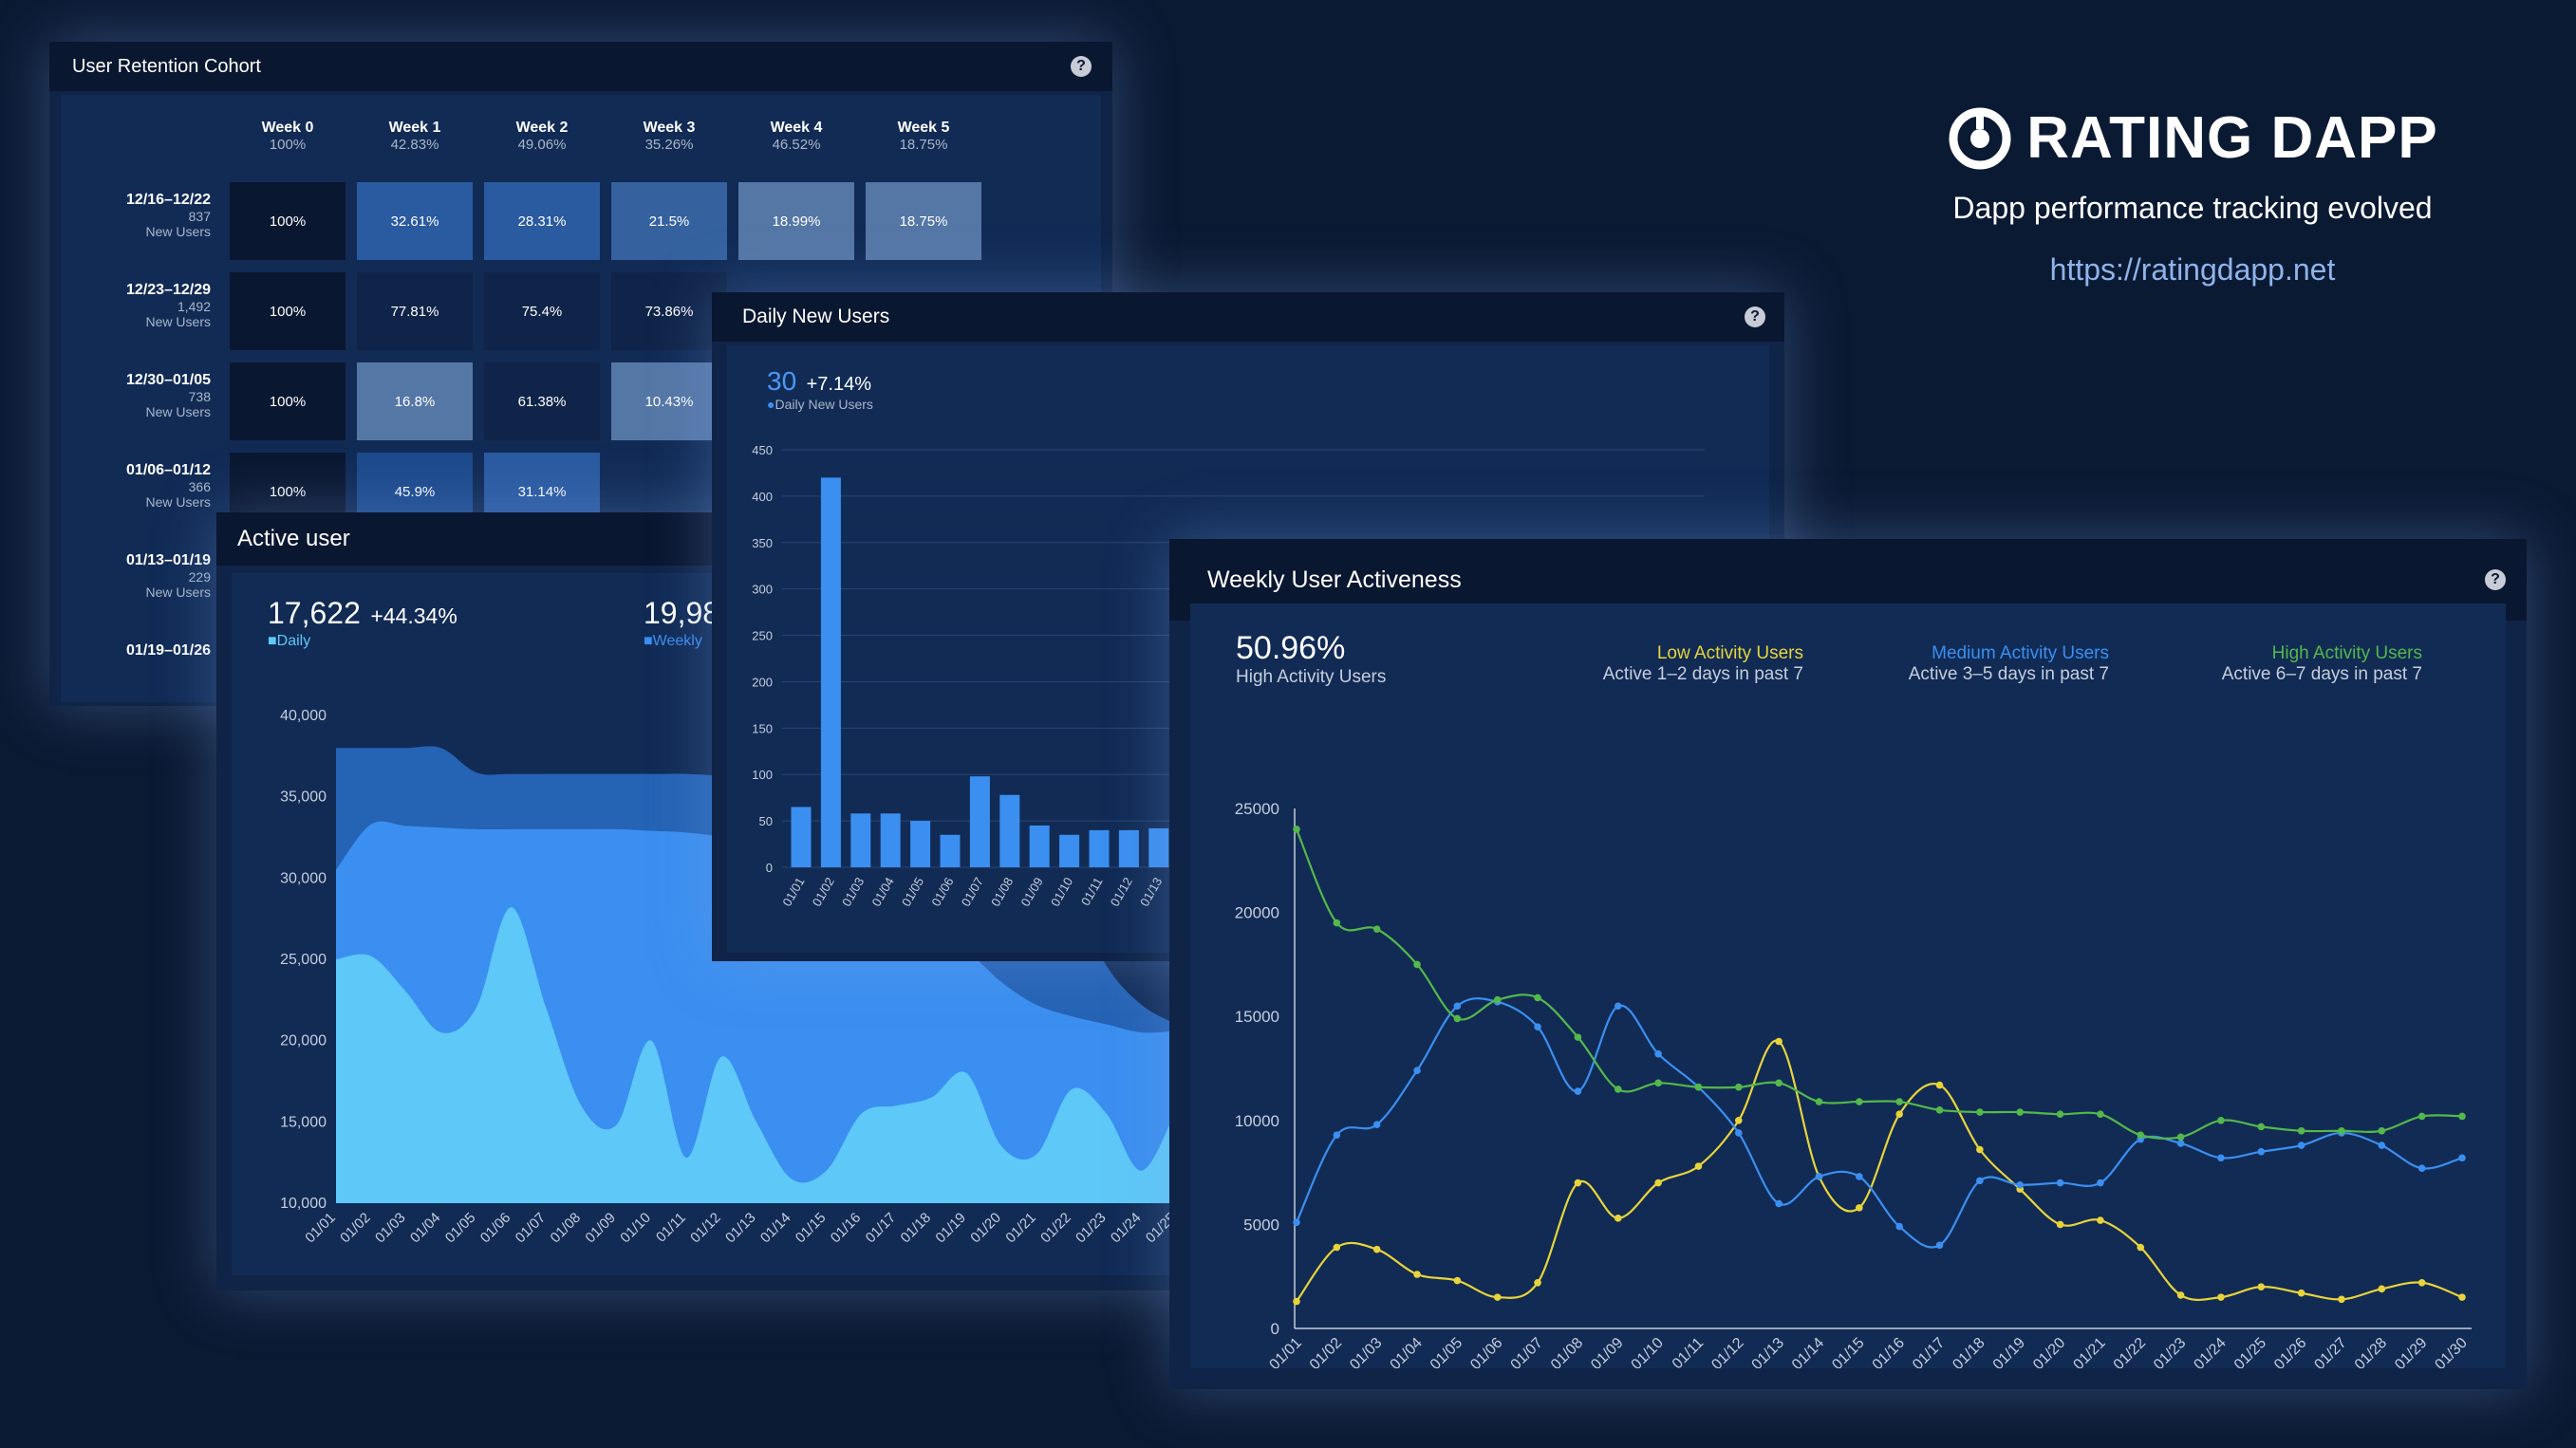 The height and width of the screenshot is (1448, 2576). I want to click on line-series, so click(1879, 1123).